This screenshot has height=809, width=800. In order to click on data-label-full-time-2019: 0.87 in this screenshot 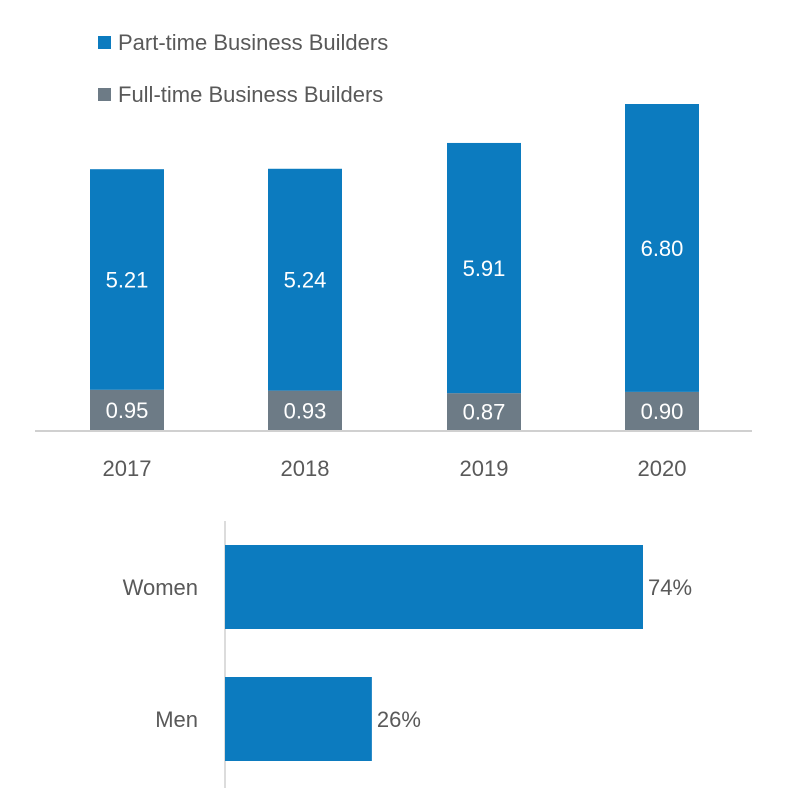, I will do `click(484, 412)`.